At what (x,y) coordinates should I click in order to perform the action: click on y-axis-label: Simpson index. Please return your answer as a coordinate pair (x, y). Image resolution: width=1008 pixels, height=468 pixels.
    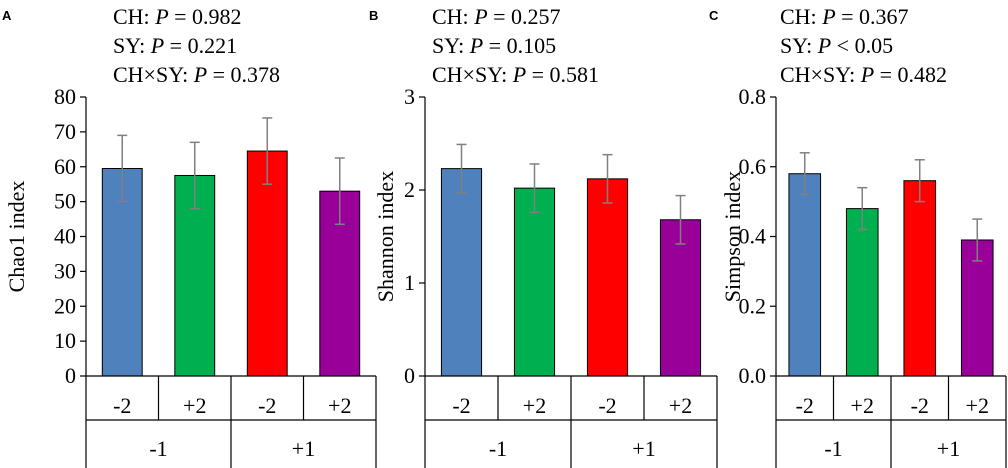
    Looking at the image, I should click on (732, 236).